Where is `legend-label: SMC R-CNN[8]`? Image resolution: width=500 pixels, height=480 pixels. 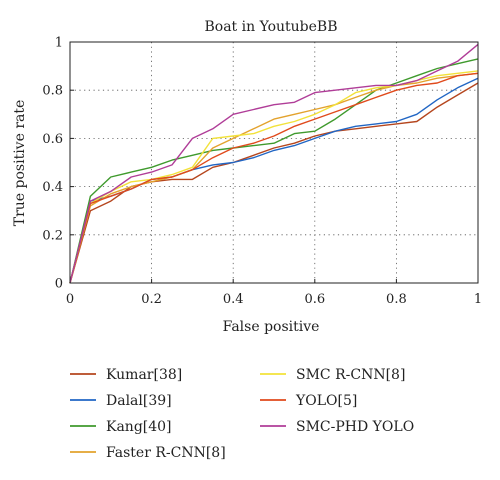 legend-label: SMC R-CNN[8] is located at coordinates (350, 375).